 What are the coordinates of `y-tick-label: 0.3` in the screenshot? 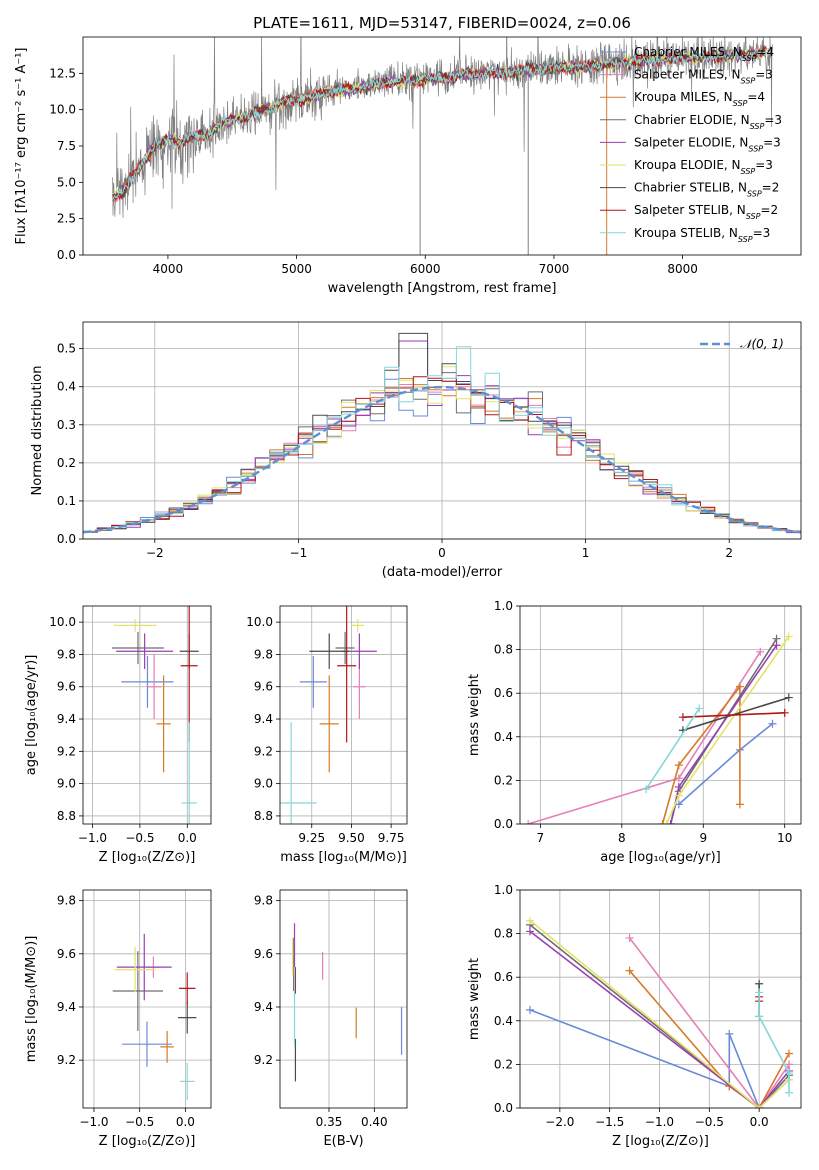 It's located at (66, 425).